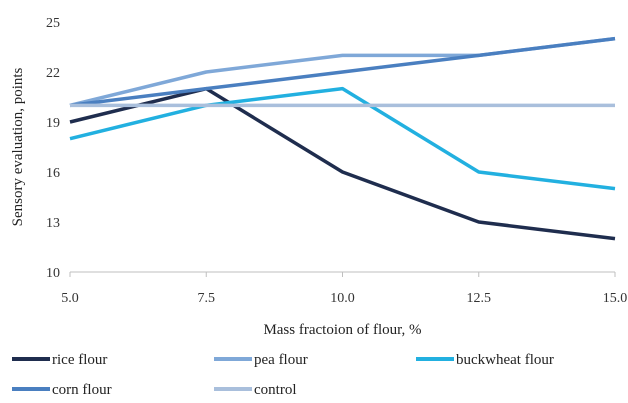 The width and height of the screenshot is (628, 403). Describe the element at coordinates (615, 298) in the screenshot. I see `x-tick-label: 15.0` at that location.